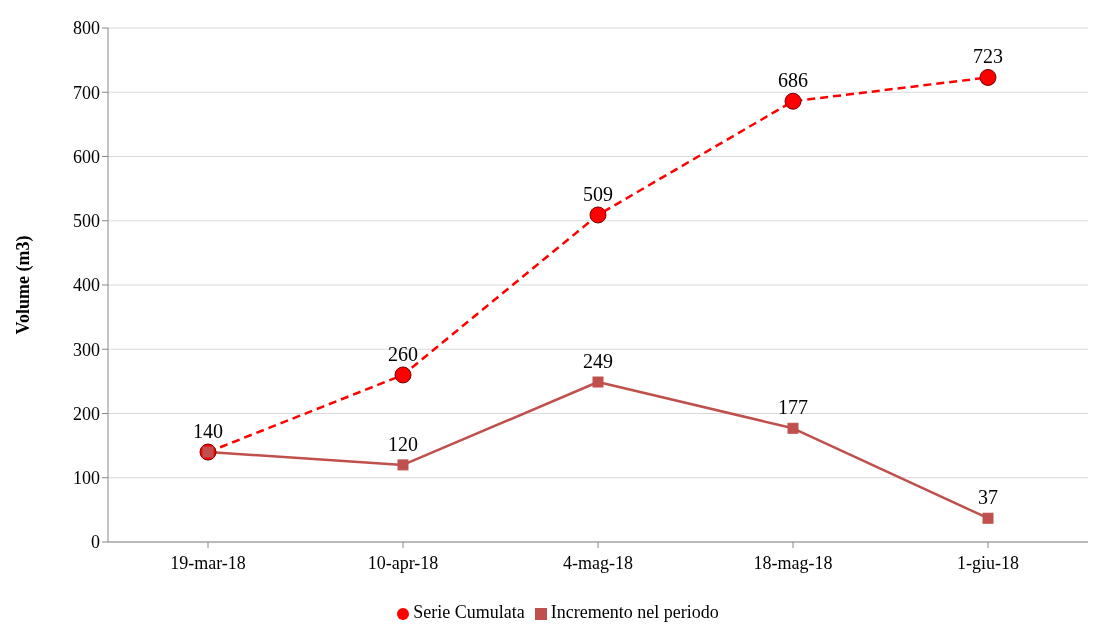 Image resolution: width=1118 pixels, height=642 pixels. What do you see at coordinates (86, 92) in the screenshot?
I see `y-tick-label: 700` at bounding box center [86, 92].